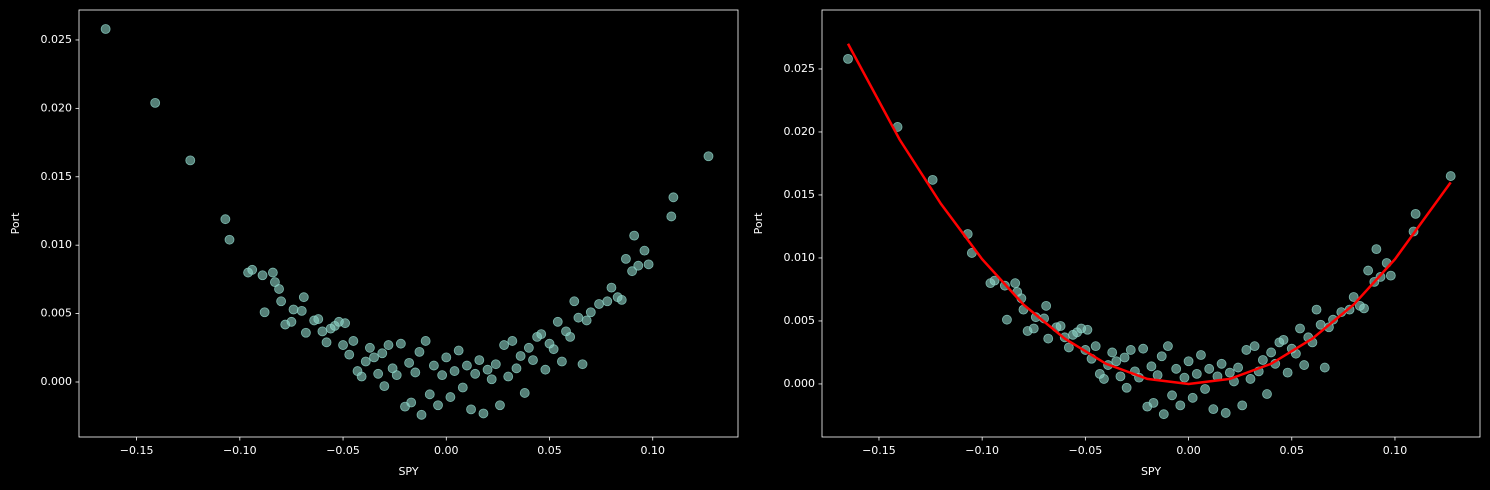  Describe the element at coordinates (879, 450) in the screenshot. I see `x-tick-label: −0.15` at that location.